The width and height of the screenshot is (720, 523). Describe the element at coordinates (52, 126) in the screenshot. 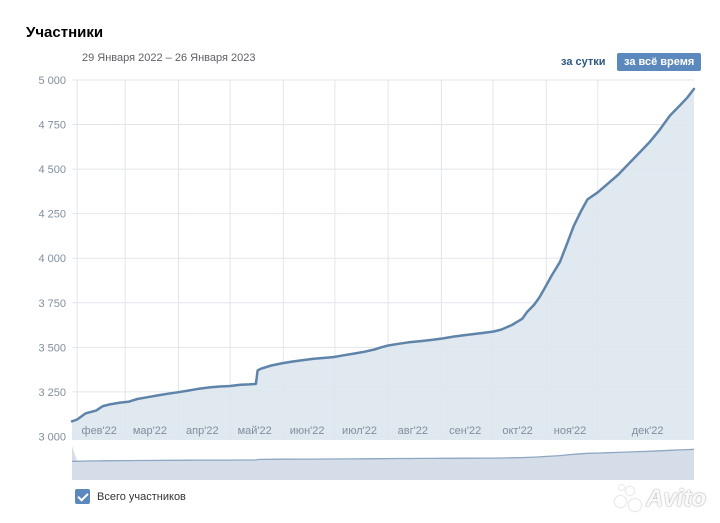

I see `y-tick-label: 4 750` at that location.